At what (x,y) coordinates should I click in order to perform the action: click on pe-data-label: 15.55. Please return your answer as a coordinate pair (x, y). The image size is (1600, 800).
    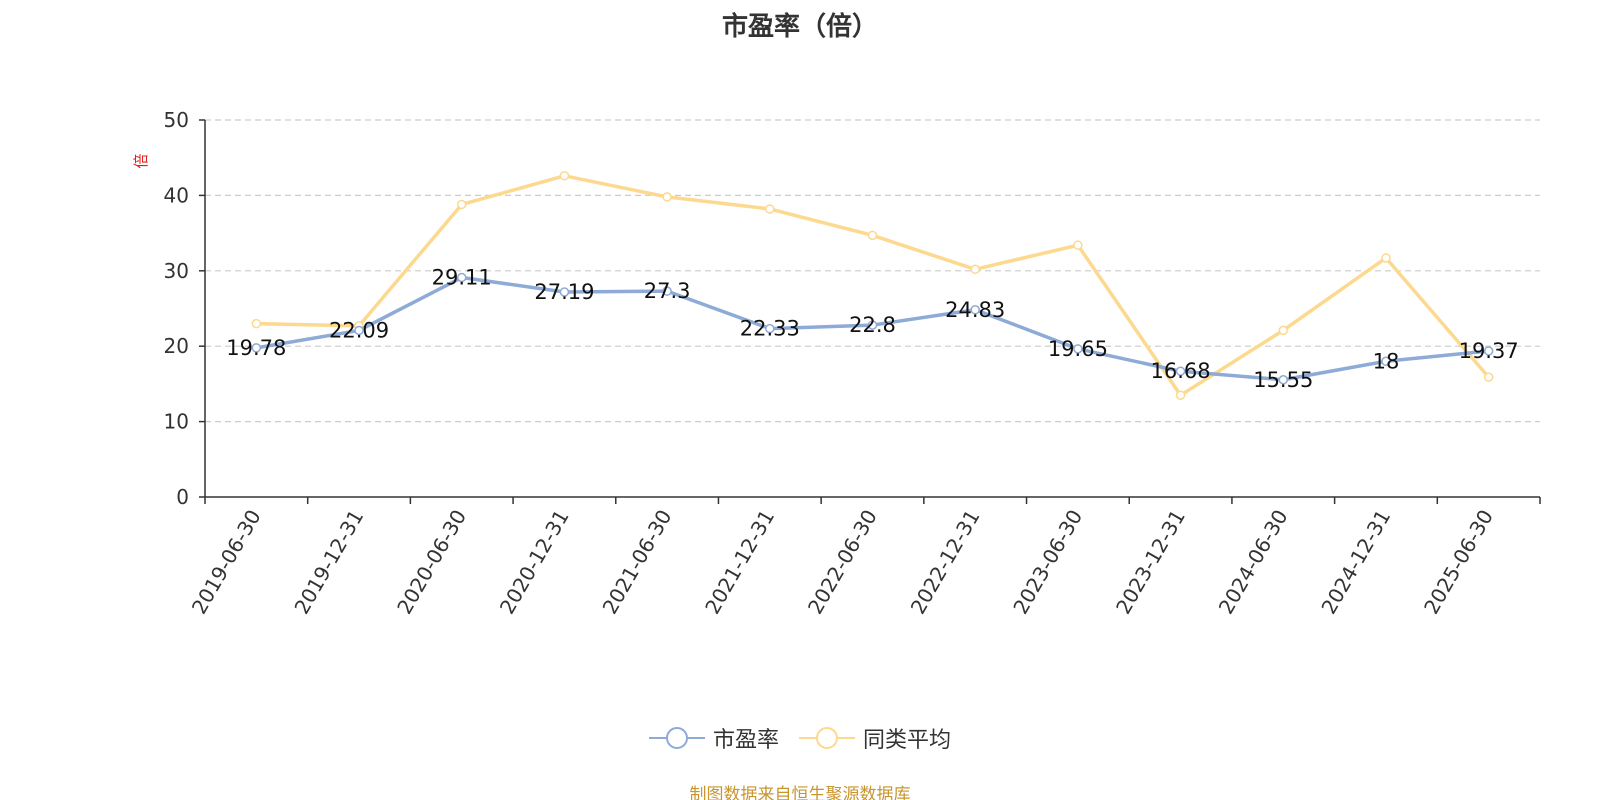
    Looking at the image, I should click on (1283, 380).